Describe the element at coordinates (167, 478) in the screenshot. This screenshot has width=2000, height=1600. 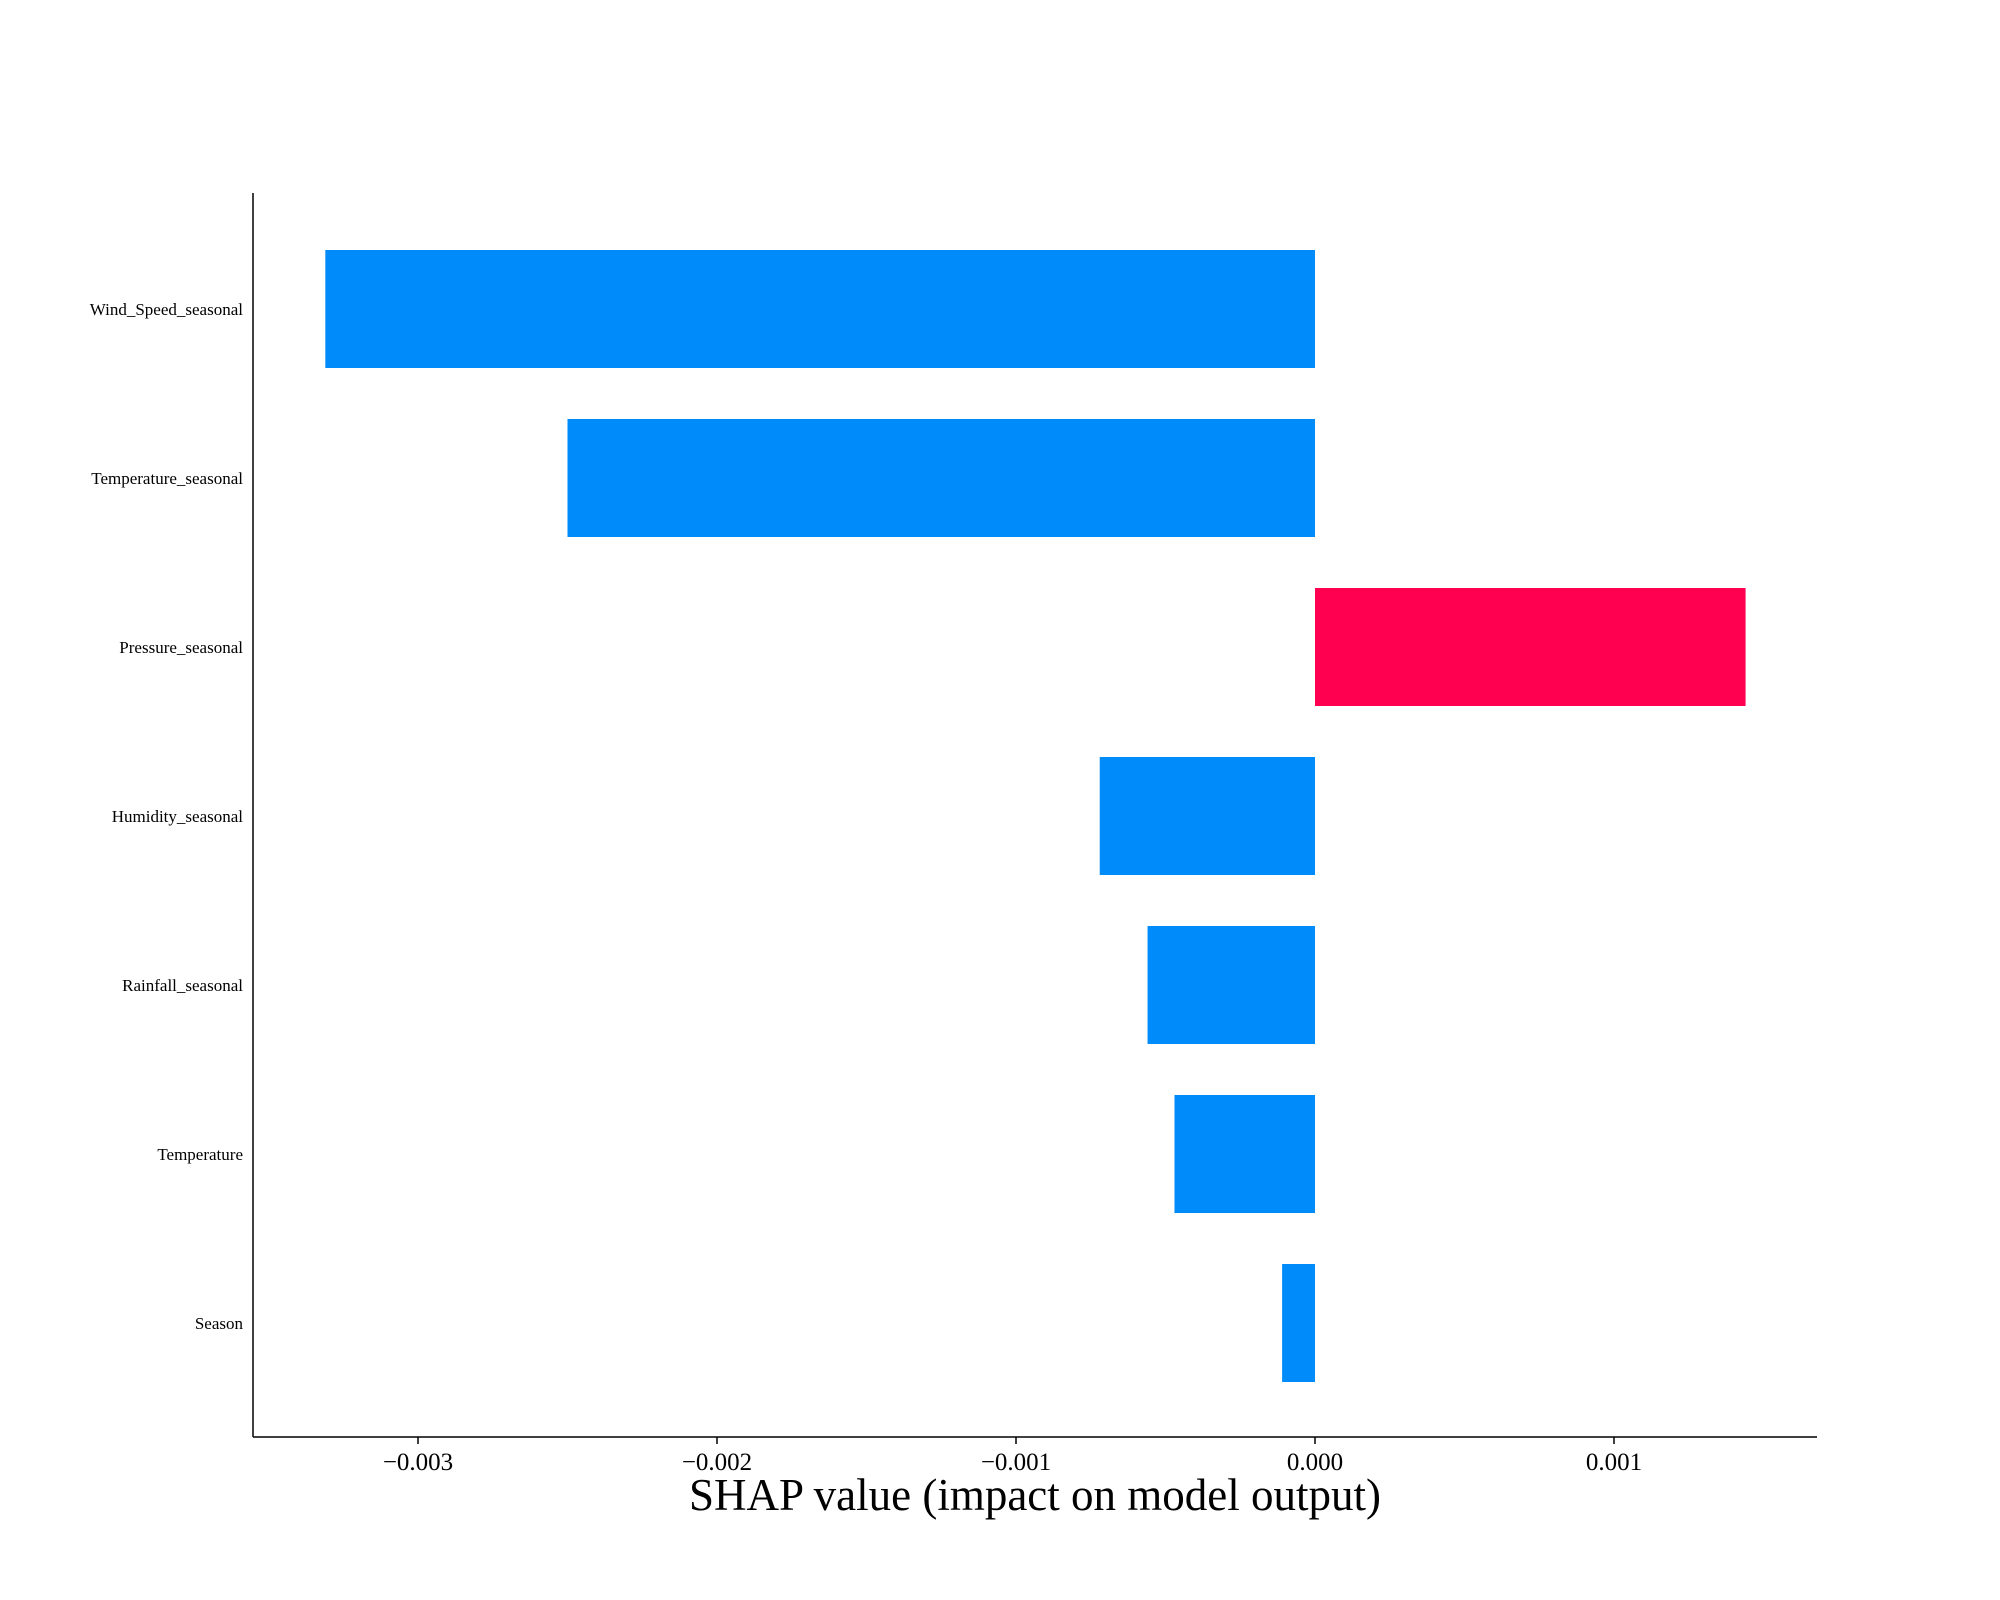
I see `category-label: Temperature_seasonal` at that location.